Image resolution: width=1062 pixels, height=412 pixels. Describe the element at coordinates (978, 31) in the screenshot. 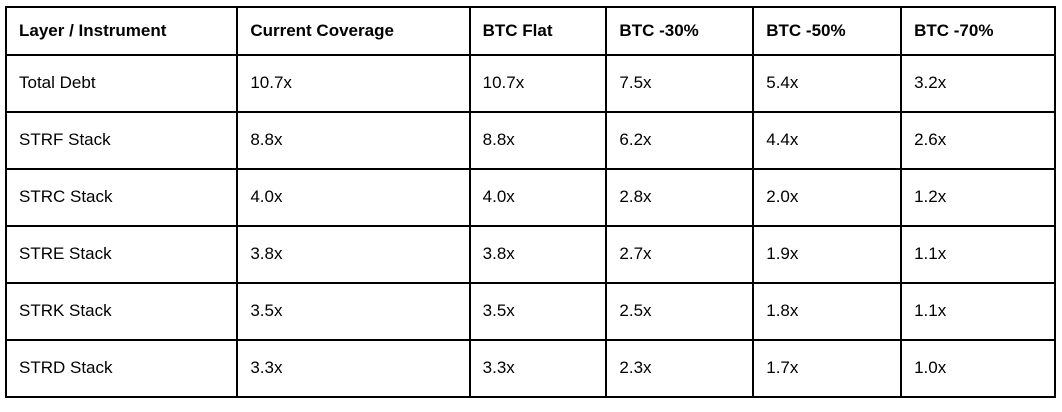

I see `column-header-btc-minus-70: BTC -70%` at that location.